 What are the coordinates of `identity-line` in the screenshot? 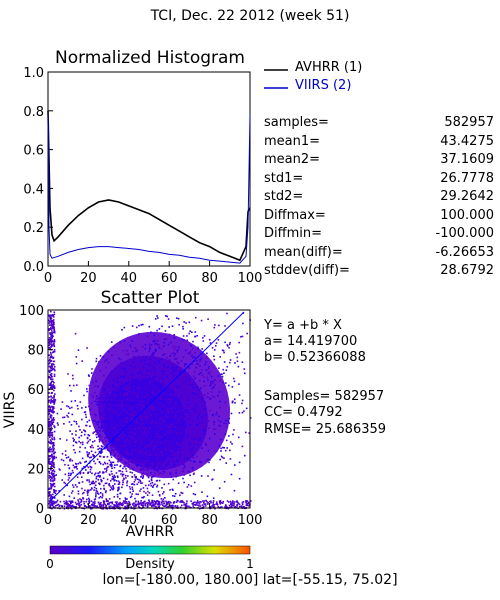 It's located at (147, 406).